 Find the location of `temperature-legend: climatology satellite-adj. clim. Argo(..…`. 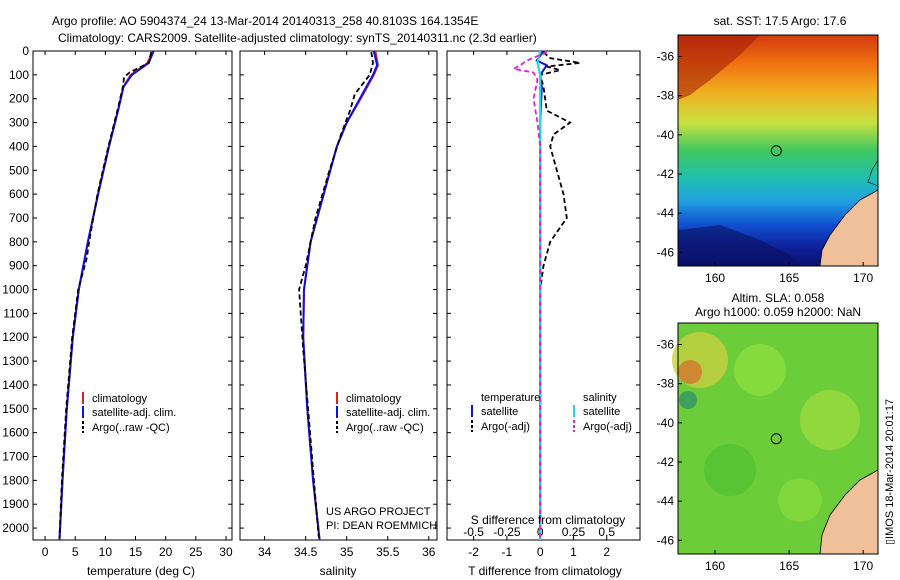

temperature-legend: climatology satellite-adj. clim. Argo(..… is located at coordinates (129, 413).